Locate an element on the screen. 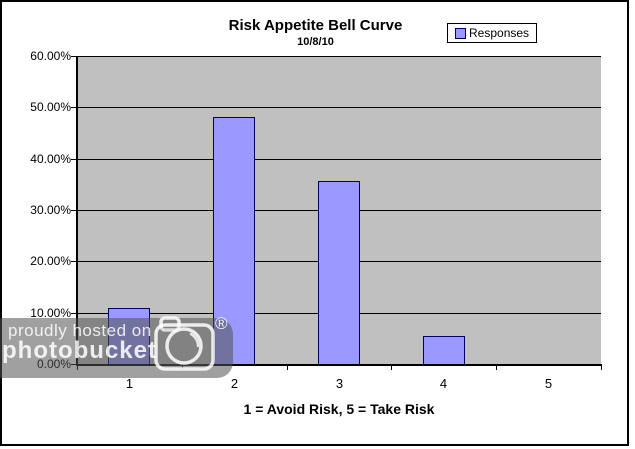 This screenshot has height=449, width=635. y-axis-label: 60.00% is located at coordinates (50, 56).